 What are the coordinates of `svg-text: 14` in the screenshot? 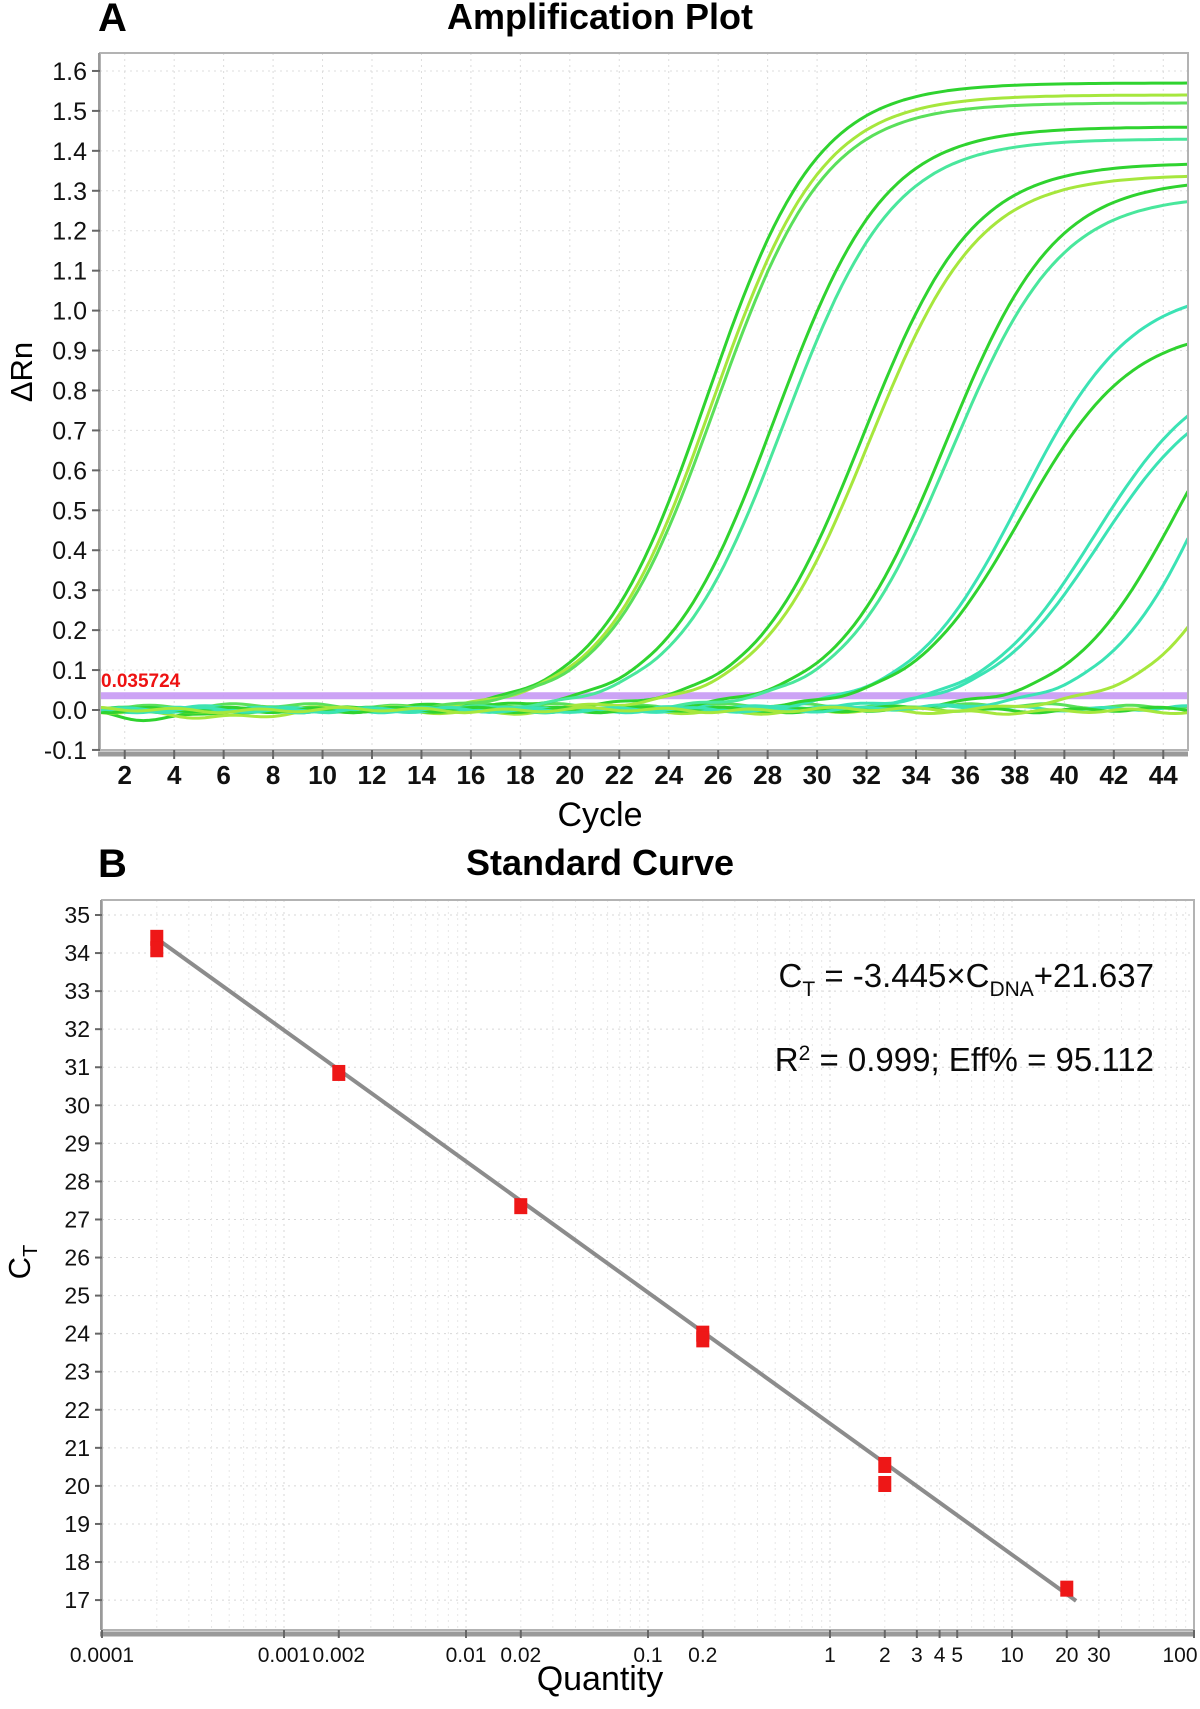 It's located at (421, 775).